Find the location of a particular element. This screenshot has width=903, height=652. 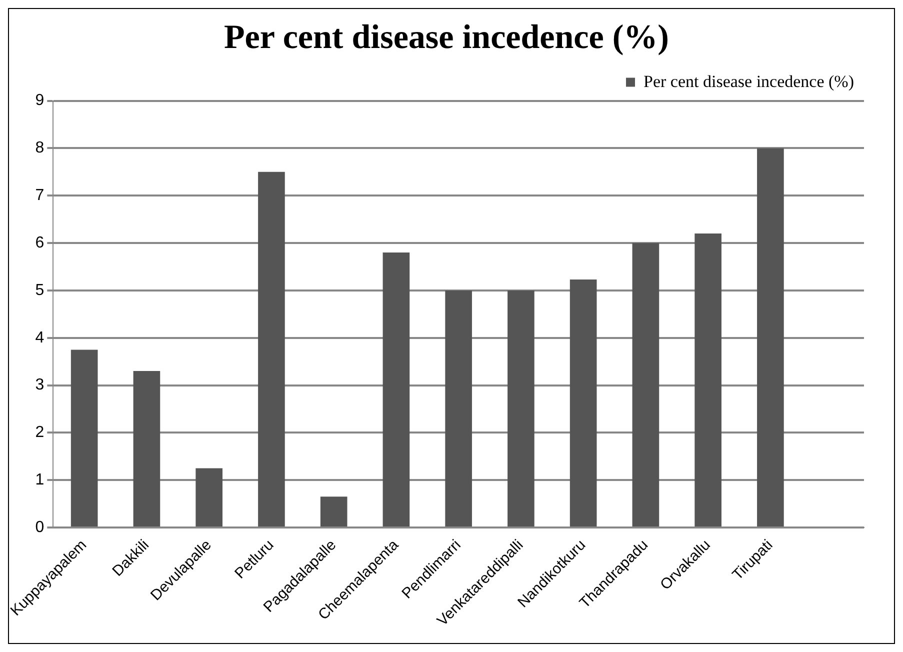

legend-label: Per cent disease incedence (%) is located at coordinates (749, 81).